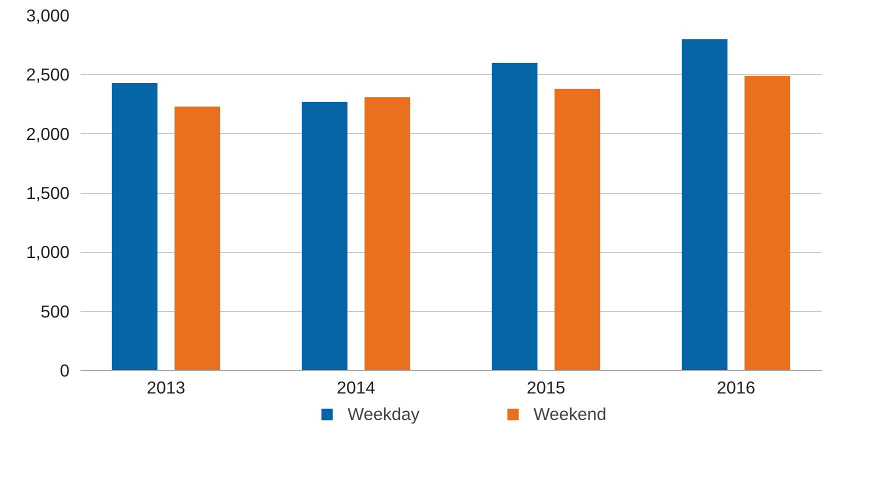 This screenshot has height=490, width=873. Describe the element at coordinates (48, 134) in the screenshot. I see `y-tick-label: 2,000` at that location.